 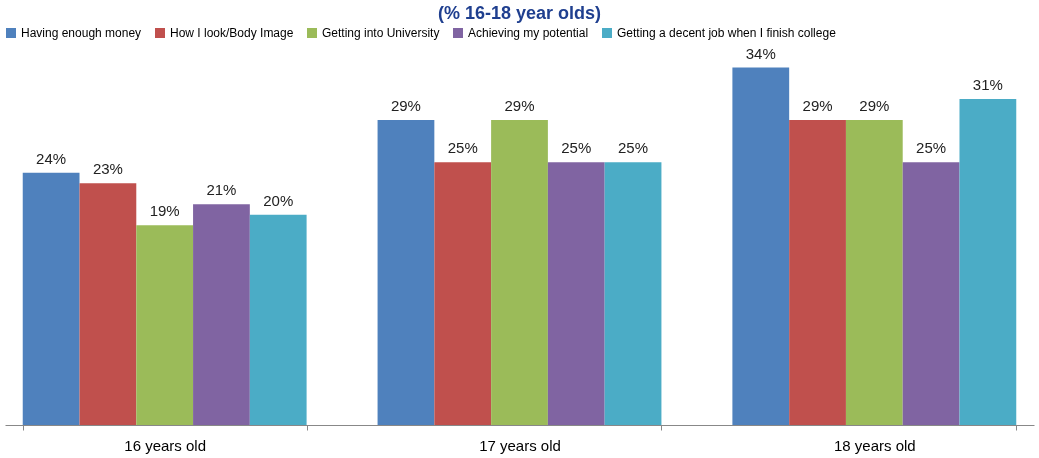 What do you see at coordinates (381, 33) in the screenshot?
I see `legend-label: Getting into University` at bounding box center [381, 33].